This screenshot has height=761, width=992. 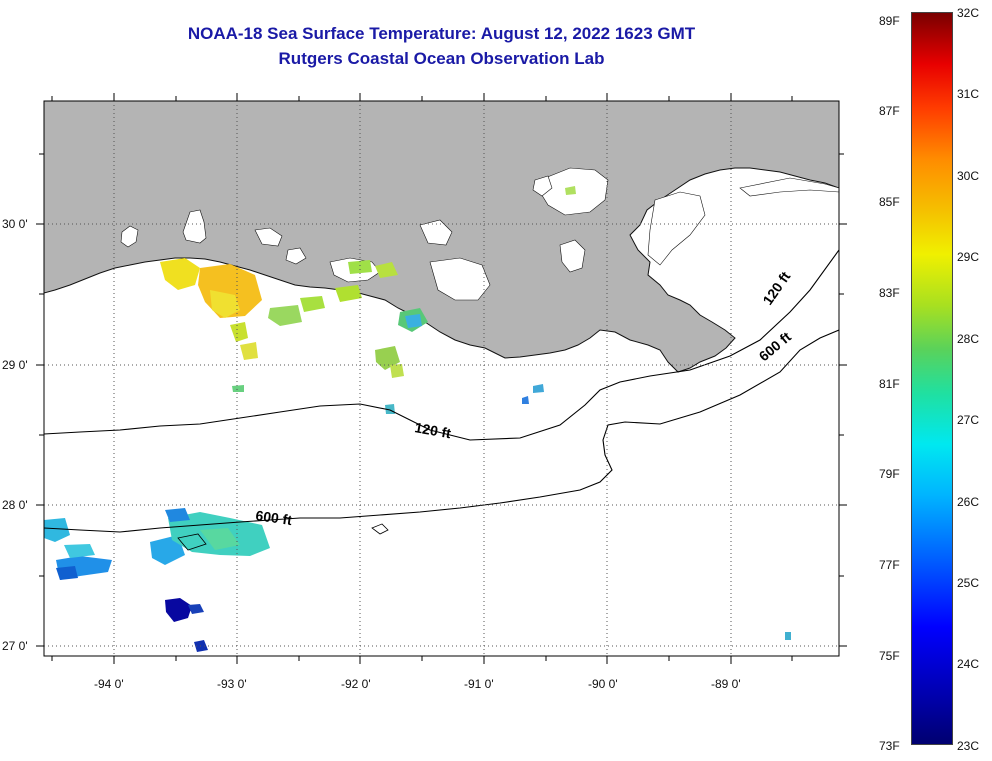 I want to click on colorbar-label-c-27: 27C, so click(x=968, y=420).